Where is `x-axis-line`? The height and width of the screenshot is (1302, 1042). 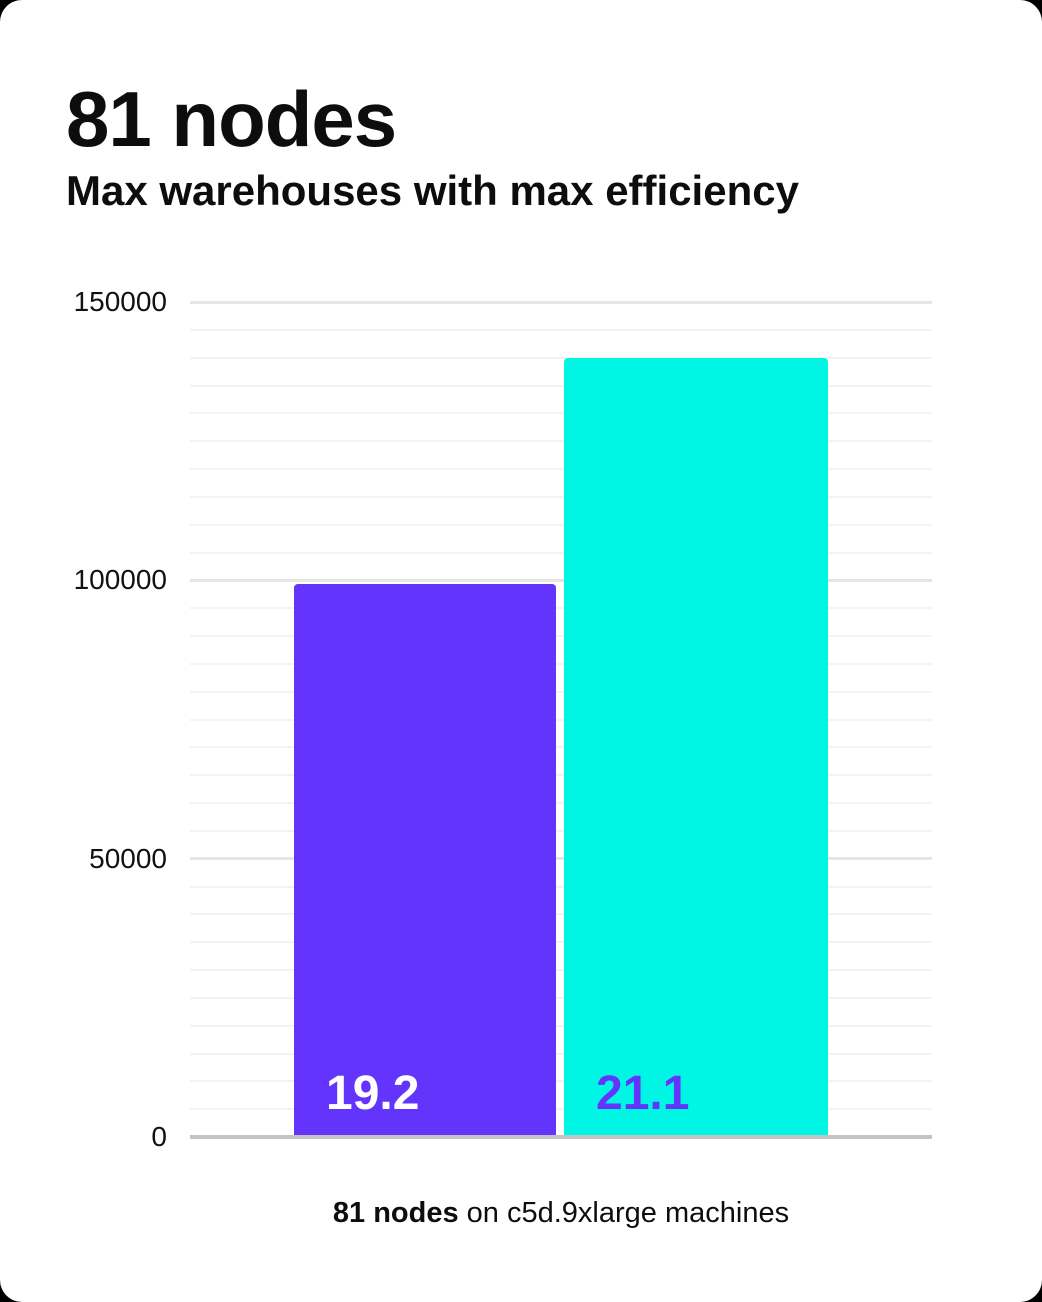 x-axis-line is located at coordinates (561, 1137).